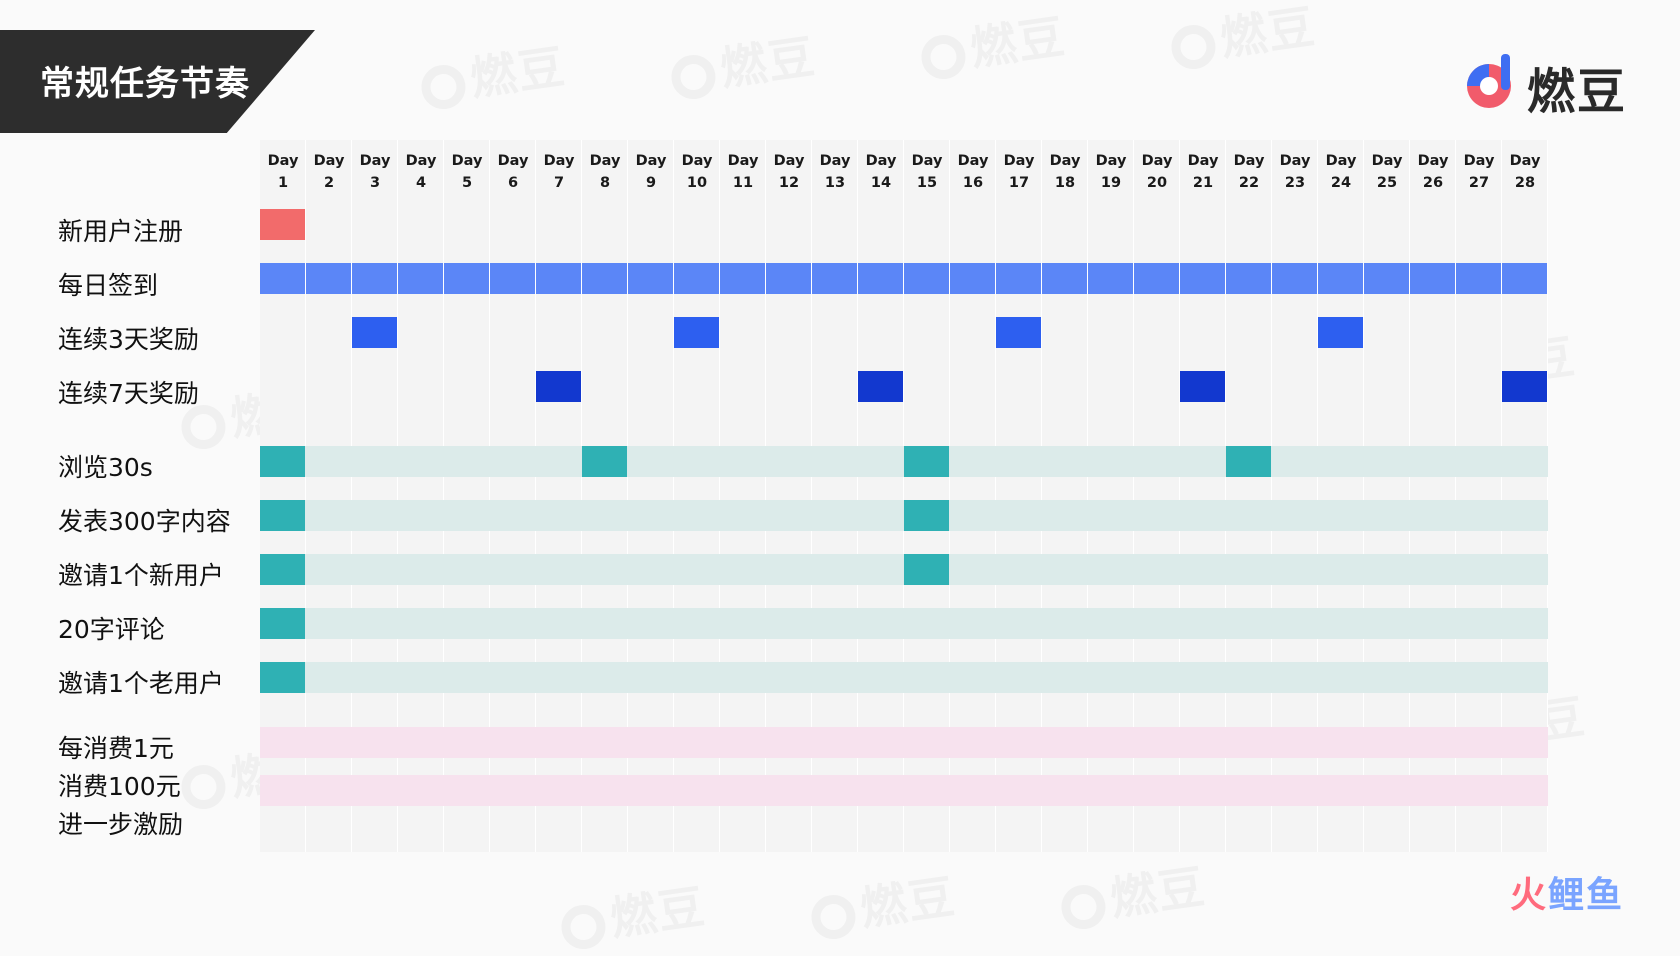 The image size is (1680, 956). I want to click on day-header: Day 28, so click(1525, 172).